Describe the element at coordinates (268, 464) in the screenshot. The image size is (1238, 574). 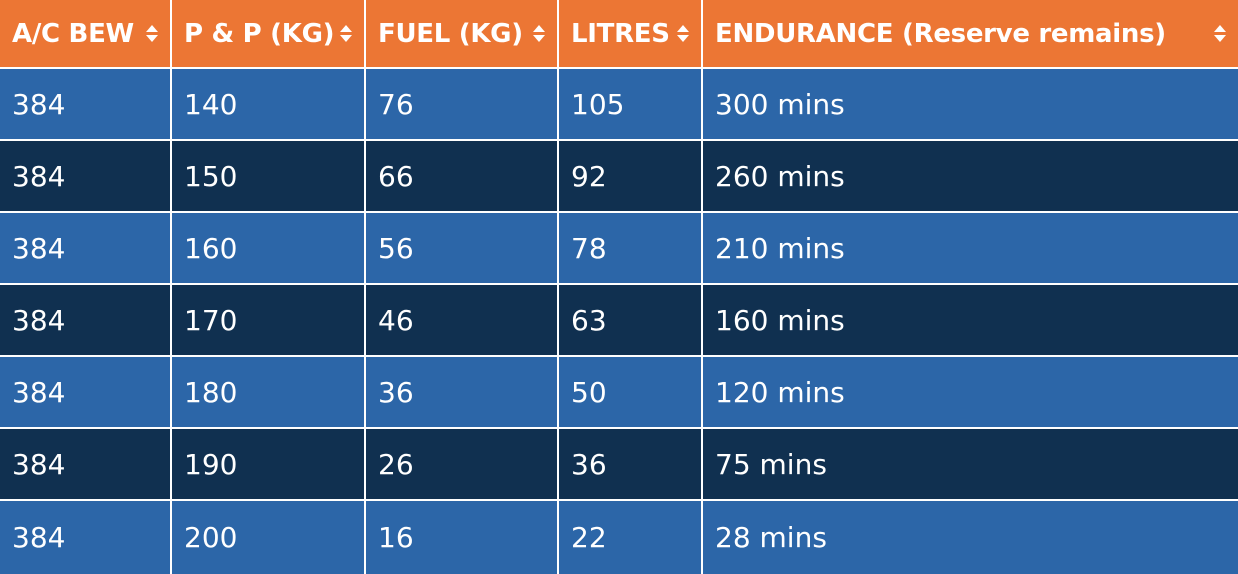
I see `cell-pp-kg: 190` at that location.